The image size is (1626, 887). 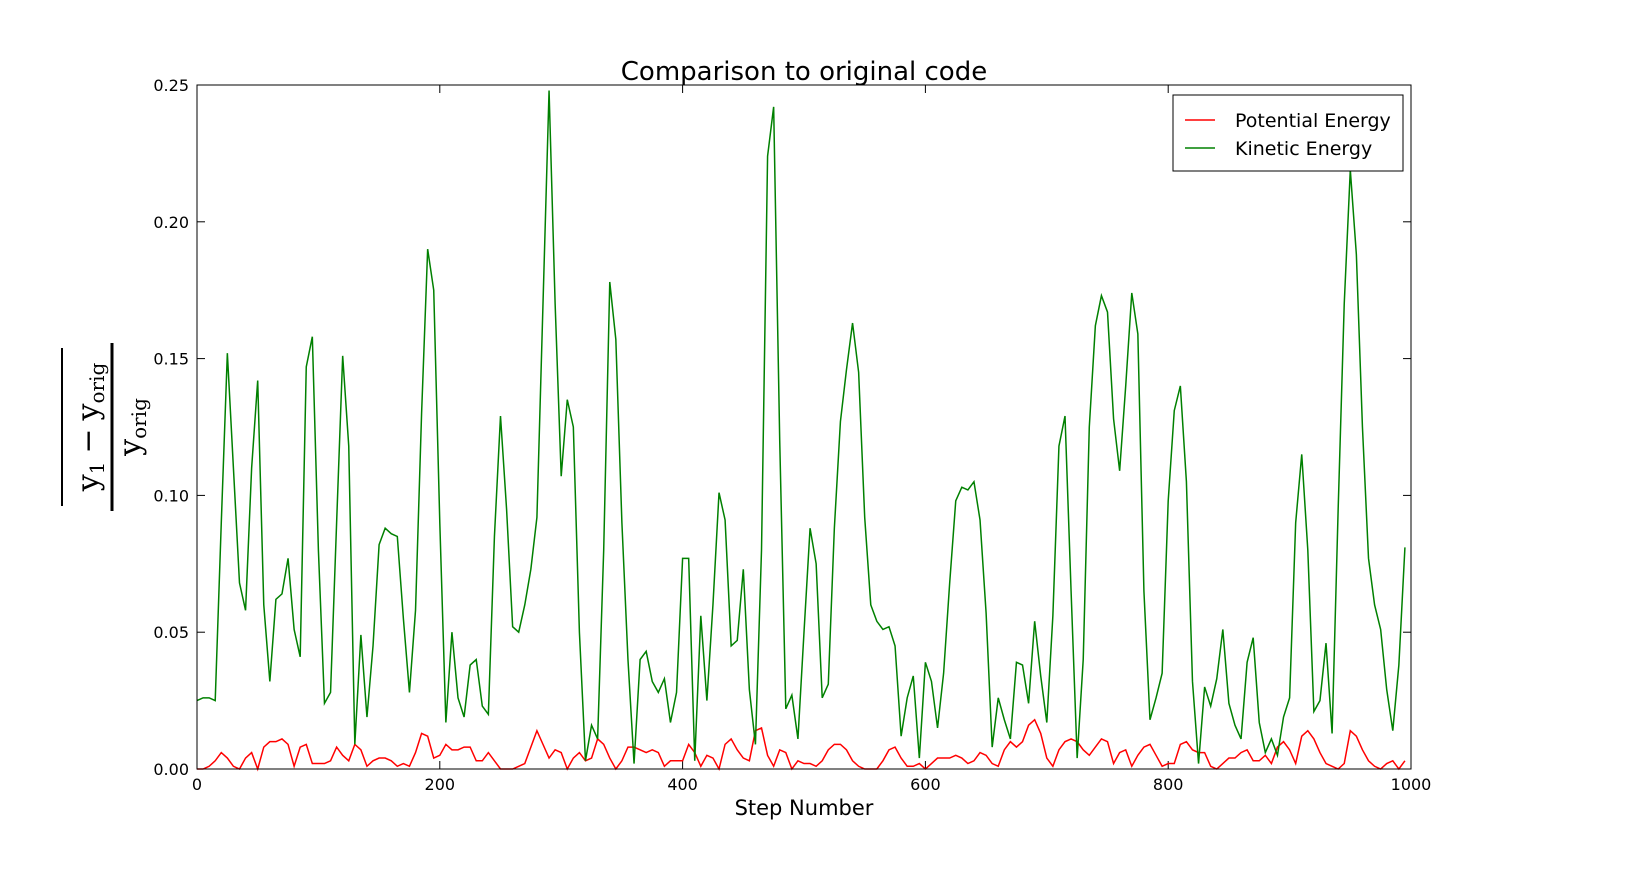 What do you see at coordinates (171, 359) in the screenshot?
I see `y-tick-label: 0.15` at bounding box center [171, 359].